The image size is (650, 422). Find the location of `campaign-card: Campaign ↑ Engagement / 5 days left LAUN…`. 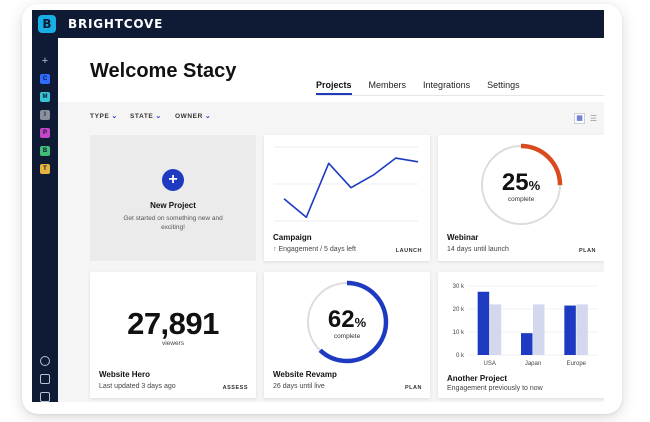

campaign-card: Campaign ↑ Engagement / 5 days left LAUN… is located at coordinates (347, 198).